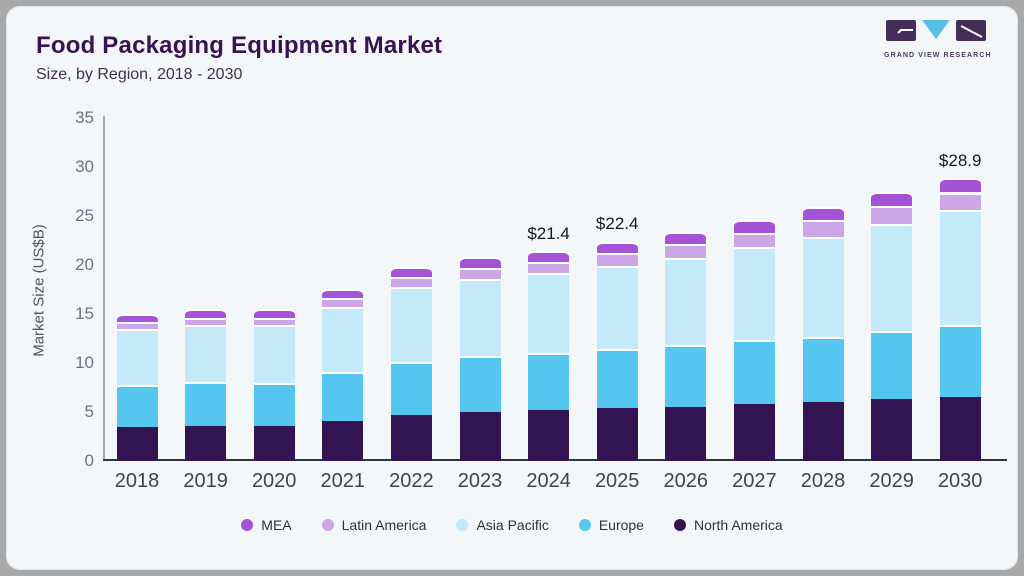  Describe the element at coordinates (584, 525) in the screenshot. I see `legend-dot-europe` at that location.